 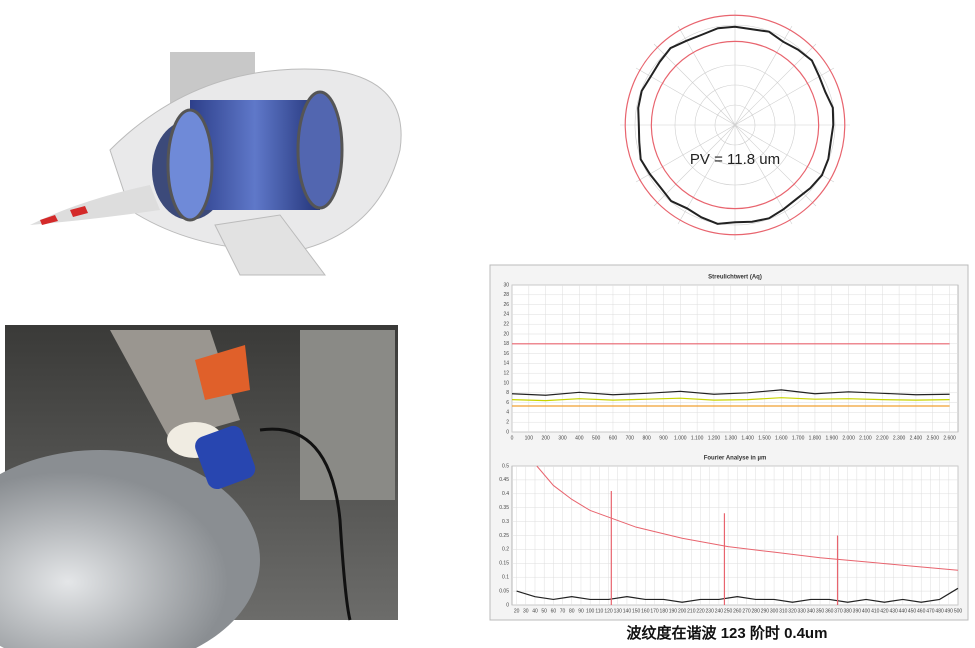 I want to click on caption: 波纹度在谐波 123 阶时 0.4um, so click(x=727, y=633).